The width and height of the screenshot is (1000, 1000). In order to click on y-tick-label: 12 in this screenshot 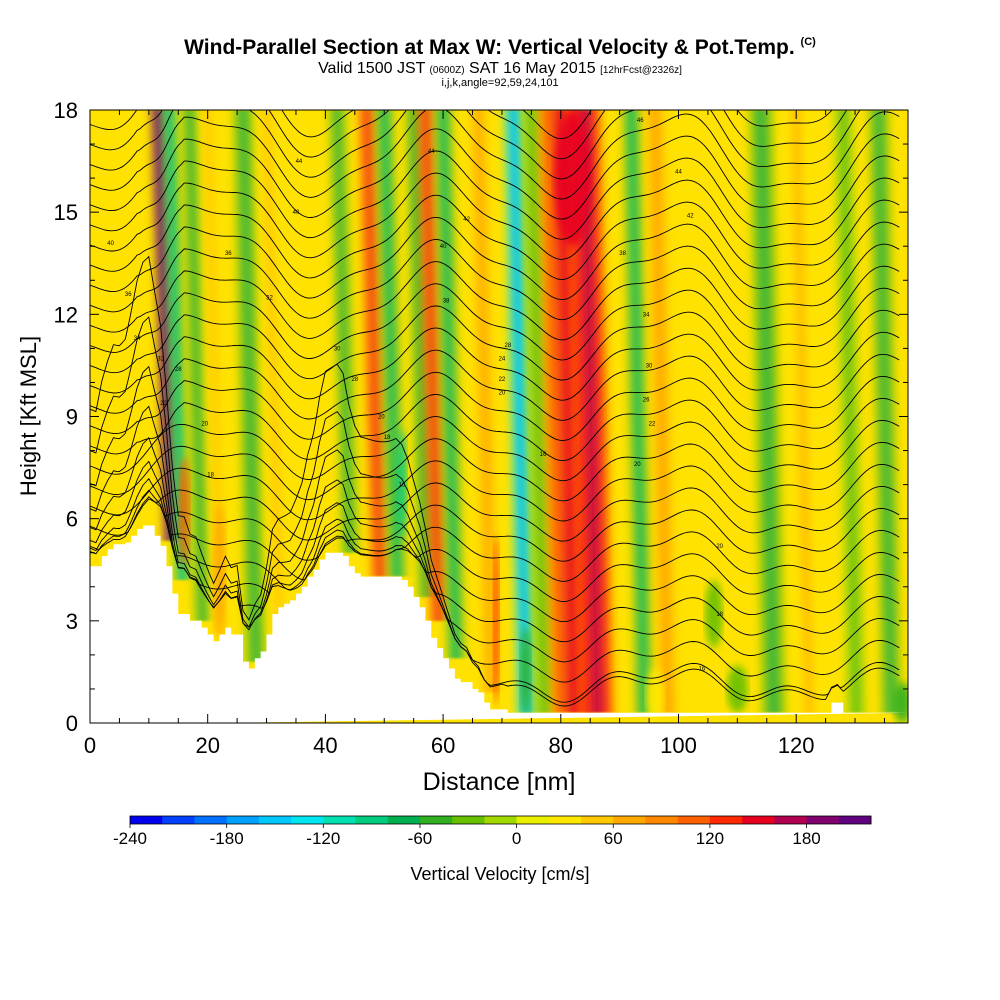, I will do `click(66, 314)`.